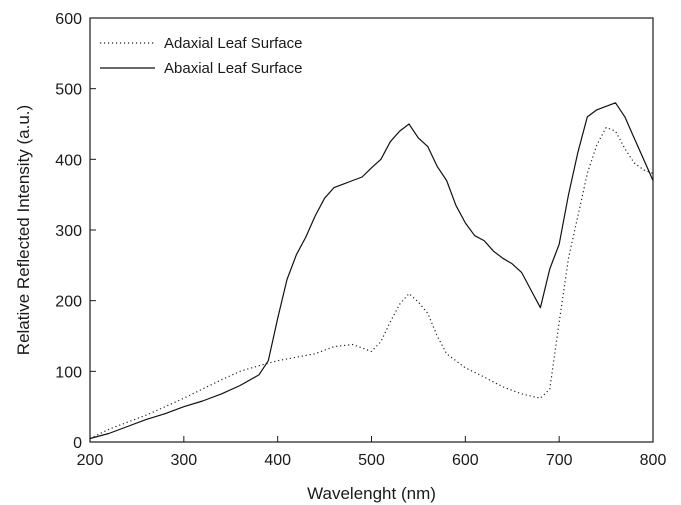  I want to click on y-tick-label: 400, so click(68, 160).